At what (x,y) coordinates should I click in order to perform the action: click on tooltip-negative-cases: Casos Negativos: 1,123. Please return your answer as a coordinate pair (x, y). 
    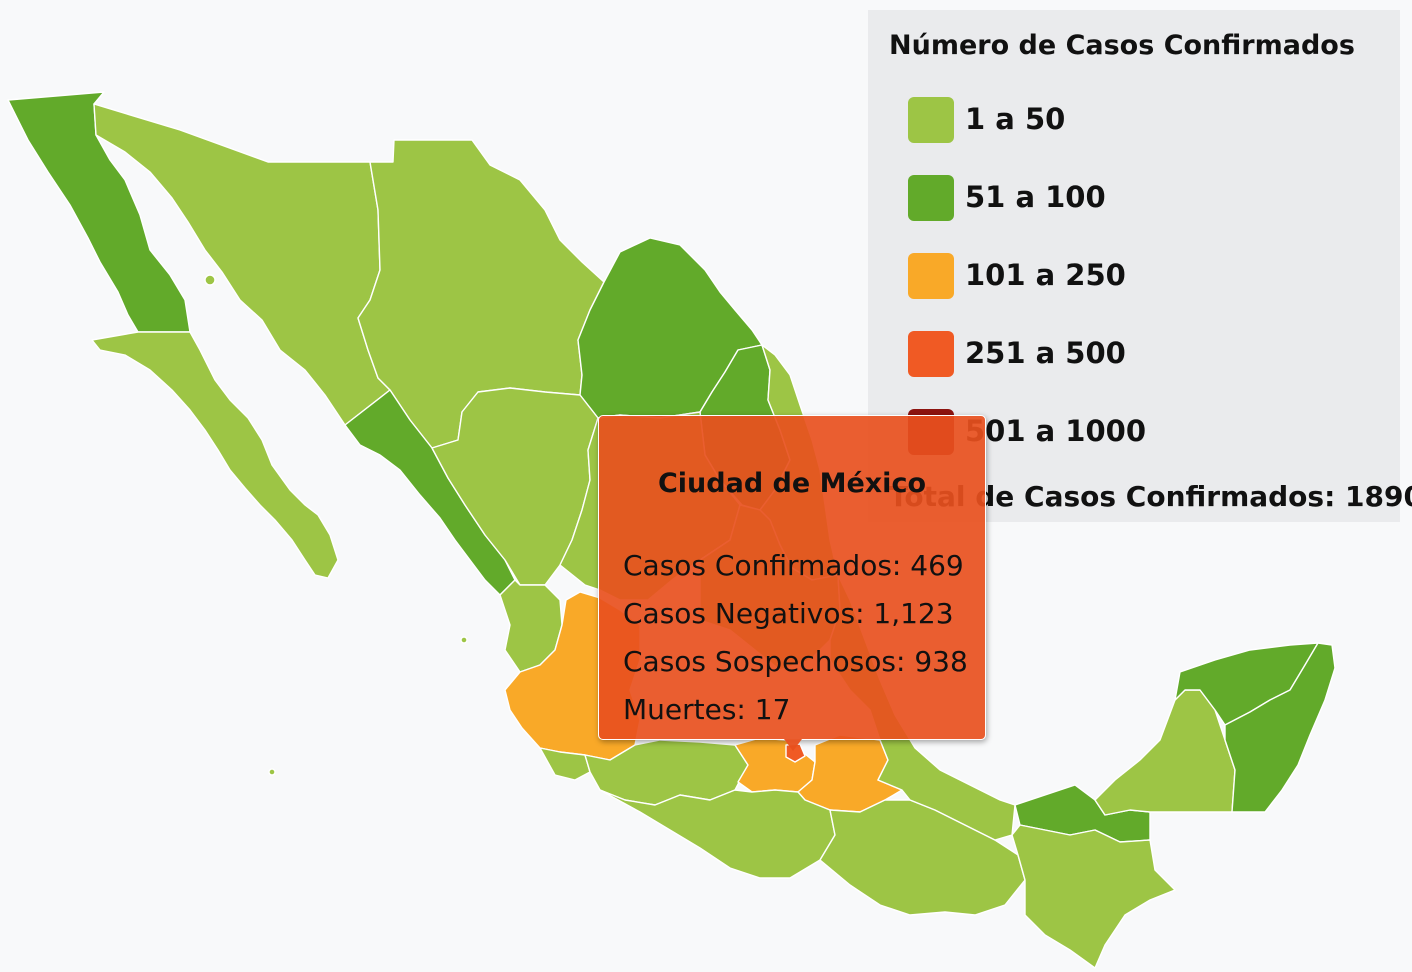
    Looking at the image, I should click on (788, 613).